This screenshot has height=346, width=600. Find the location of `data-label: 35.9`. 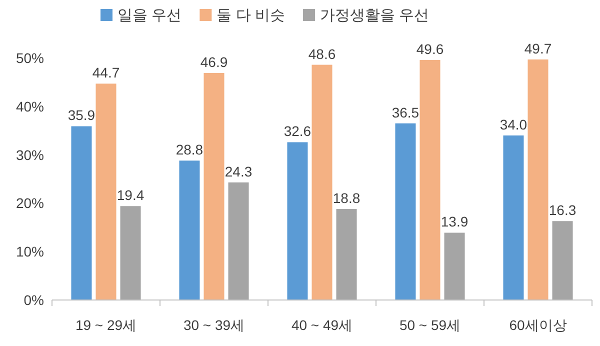

data-label: 35.9 is located at coordinates (82, 115).